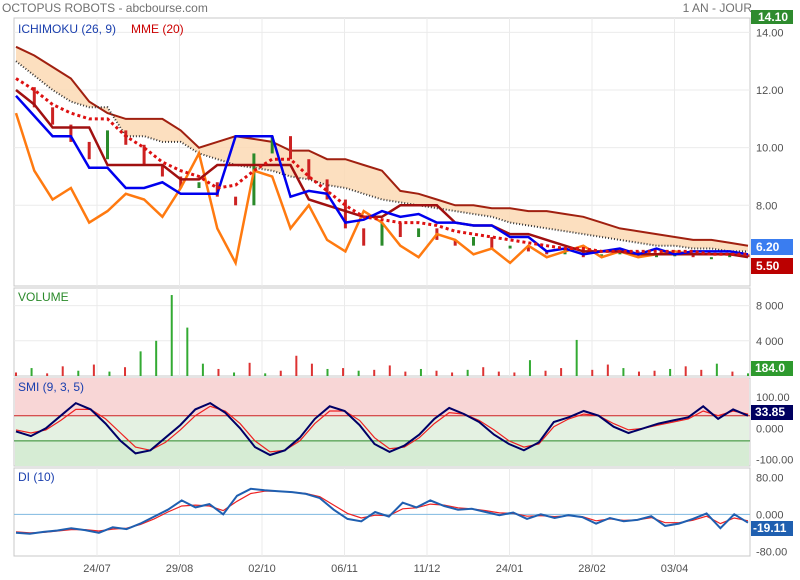  I want to click on volume-title: VOLUME, so click(43, 297).